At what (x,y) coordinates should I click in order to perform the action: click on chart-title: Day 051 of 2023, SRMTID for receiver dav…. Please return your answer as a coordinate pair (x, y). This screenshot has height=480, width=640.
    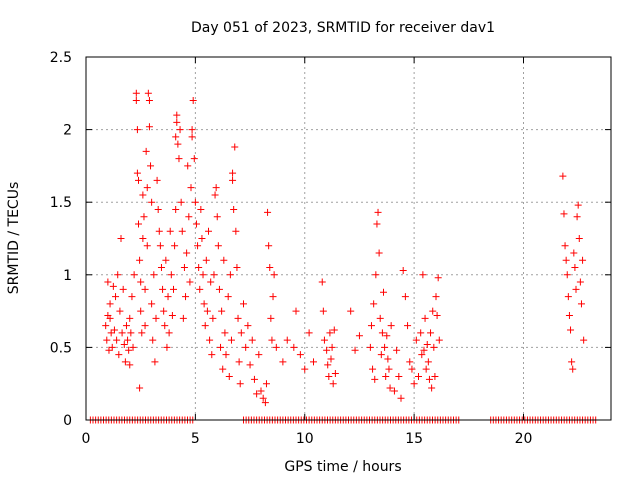
    Looking at the image, I should click on (343, 28).